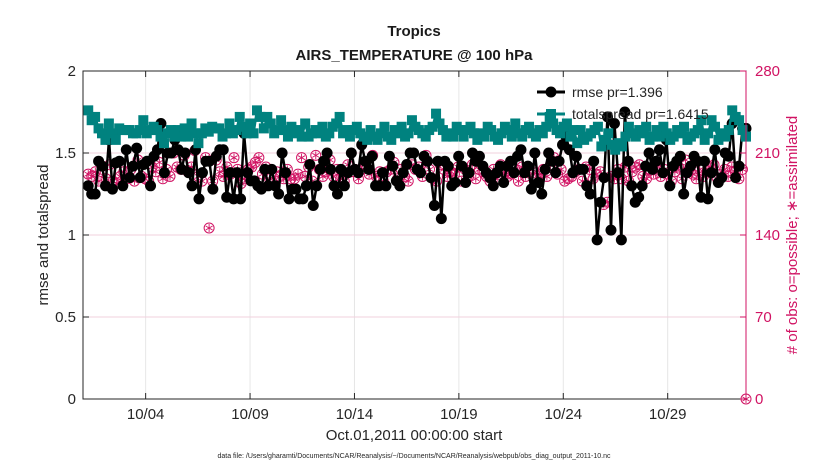 The height and width of the screenshot is (470, 830). What do you see at coordinates (72, 399) in the screenshot?
I see `y-tick-label: 0` at bounding box center [72, 399].